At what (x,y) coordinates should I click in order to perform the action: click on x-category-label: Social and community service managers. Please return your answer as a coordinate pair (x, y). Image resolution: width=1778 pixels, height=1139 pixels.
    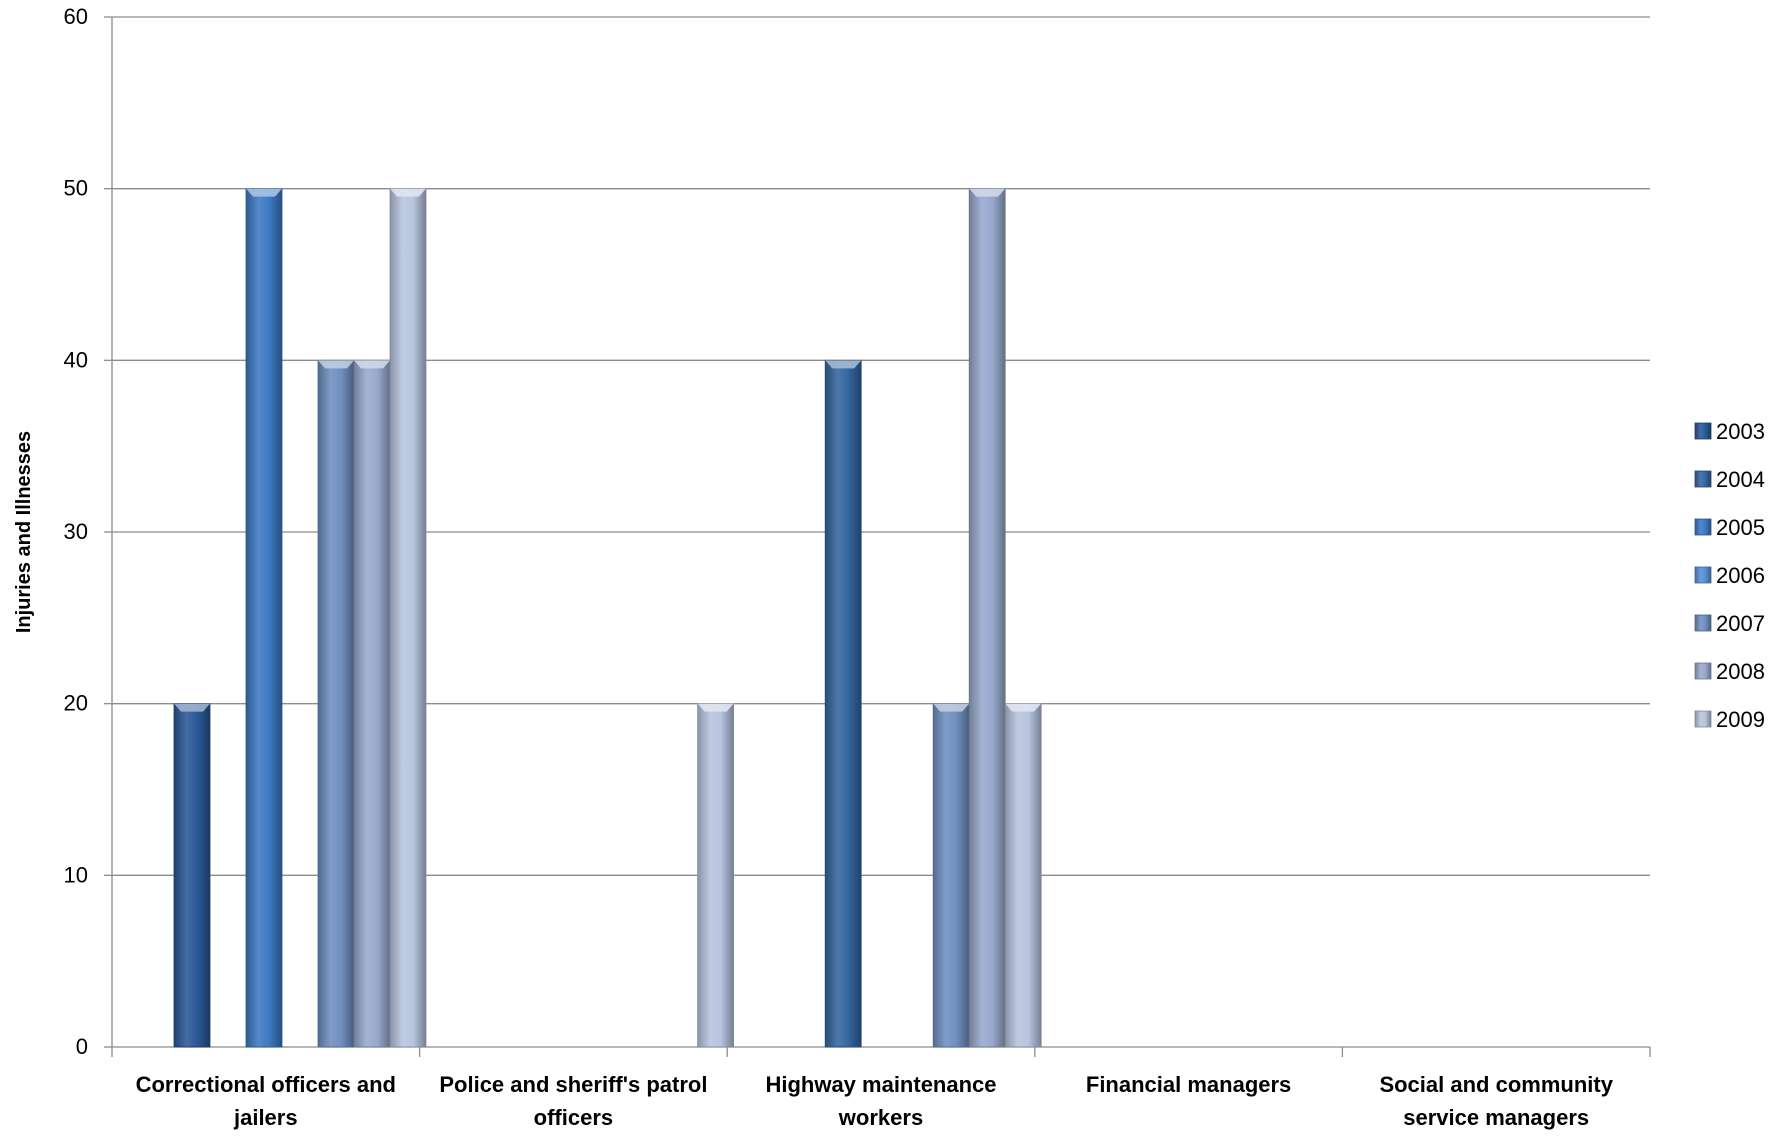
    Looking at the image, I should click on (1496, 1101).